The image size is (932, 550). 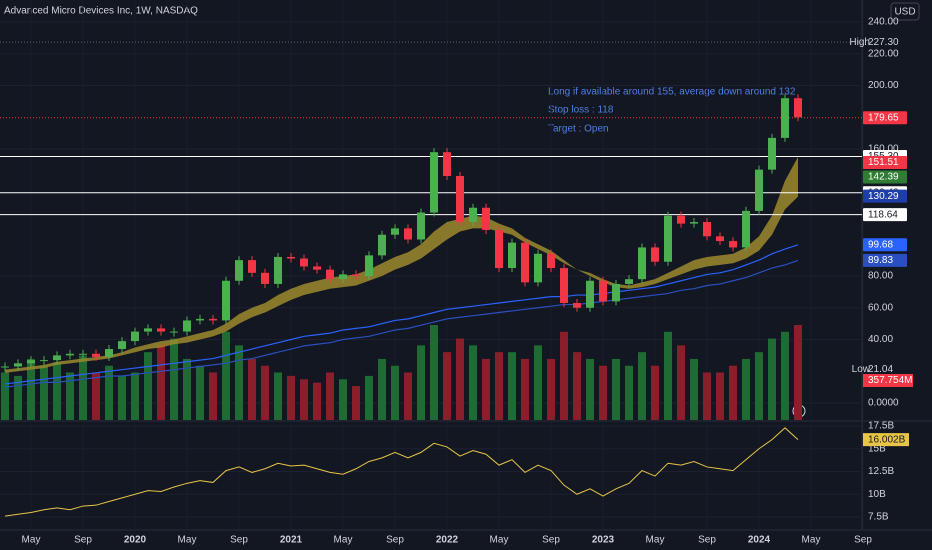 What do you see at coordinates (861, 369) in the screenshot?
I see `price-tag-name: Low` at bounding box center [861, 369].